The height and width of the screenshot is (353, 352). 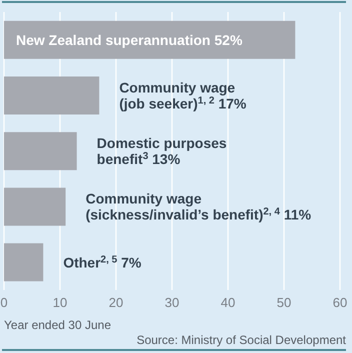 I want to click on x-tick-label: 10, so click(x=60, y=302).